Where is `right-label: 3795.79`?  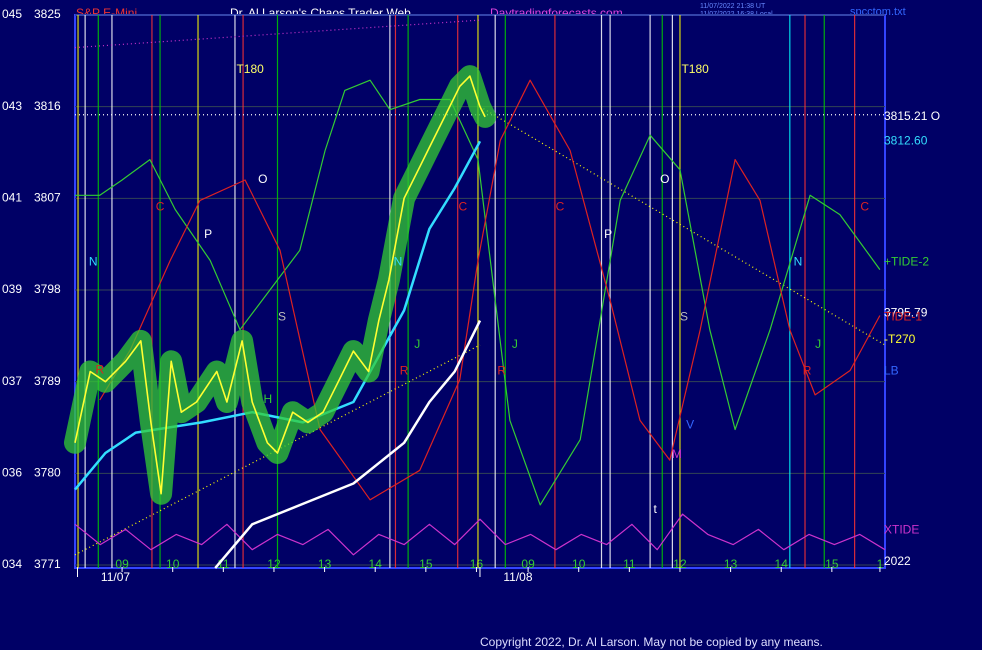
right-label: 3795.79 is located at coordinates (906, 313).